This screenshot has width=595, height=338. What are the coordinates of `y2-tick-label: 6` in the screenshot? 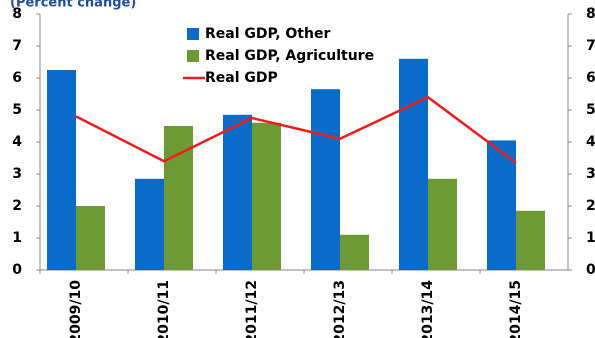 It's located at (590, 78).